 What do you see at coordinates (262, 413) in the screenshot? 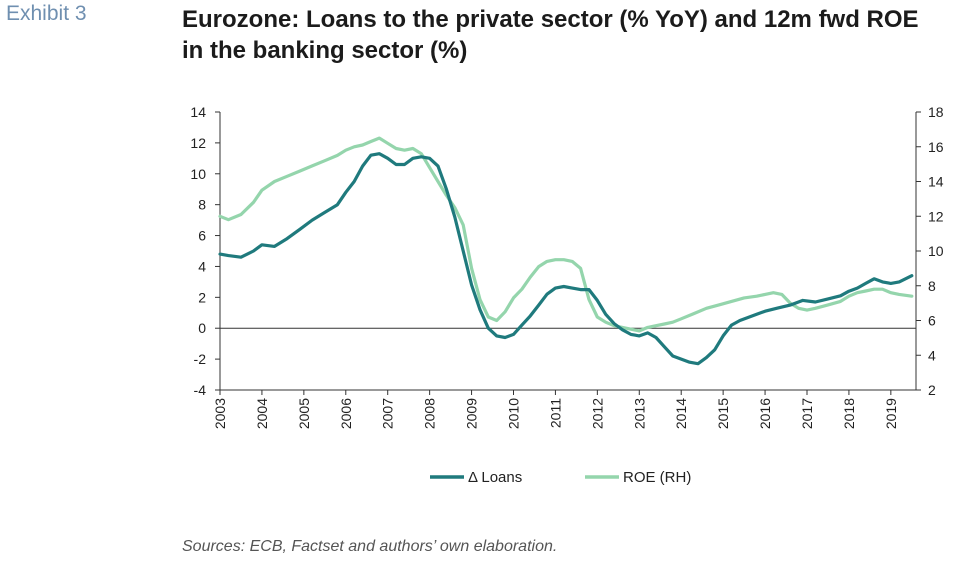
I see `x-tick-label: 2004` at bounding box center [262, 413].